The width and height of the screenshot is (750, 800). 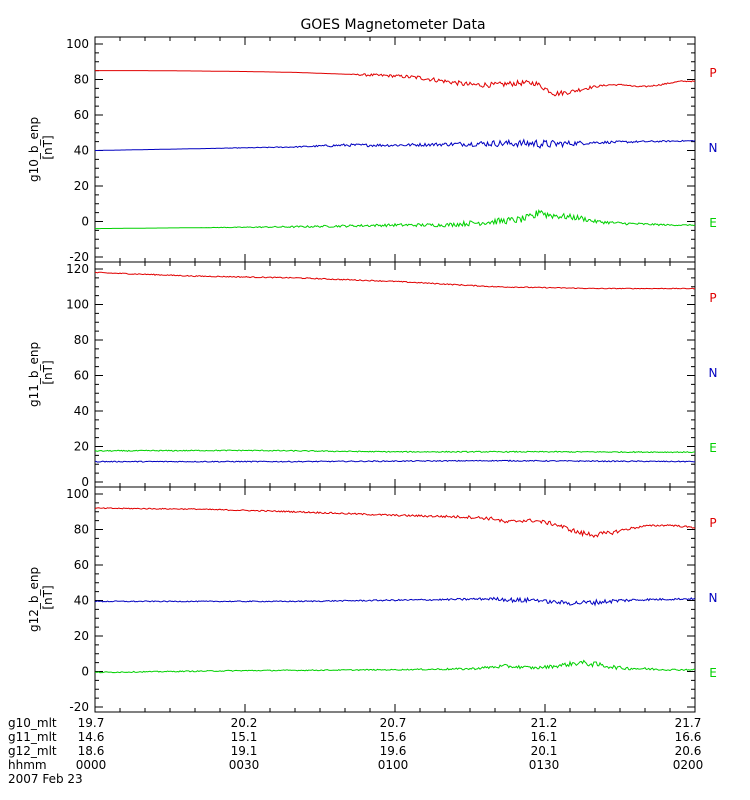 I want to click on axis-row-value: 18.6, so click(x=91, y=751).